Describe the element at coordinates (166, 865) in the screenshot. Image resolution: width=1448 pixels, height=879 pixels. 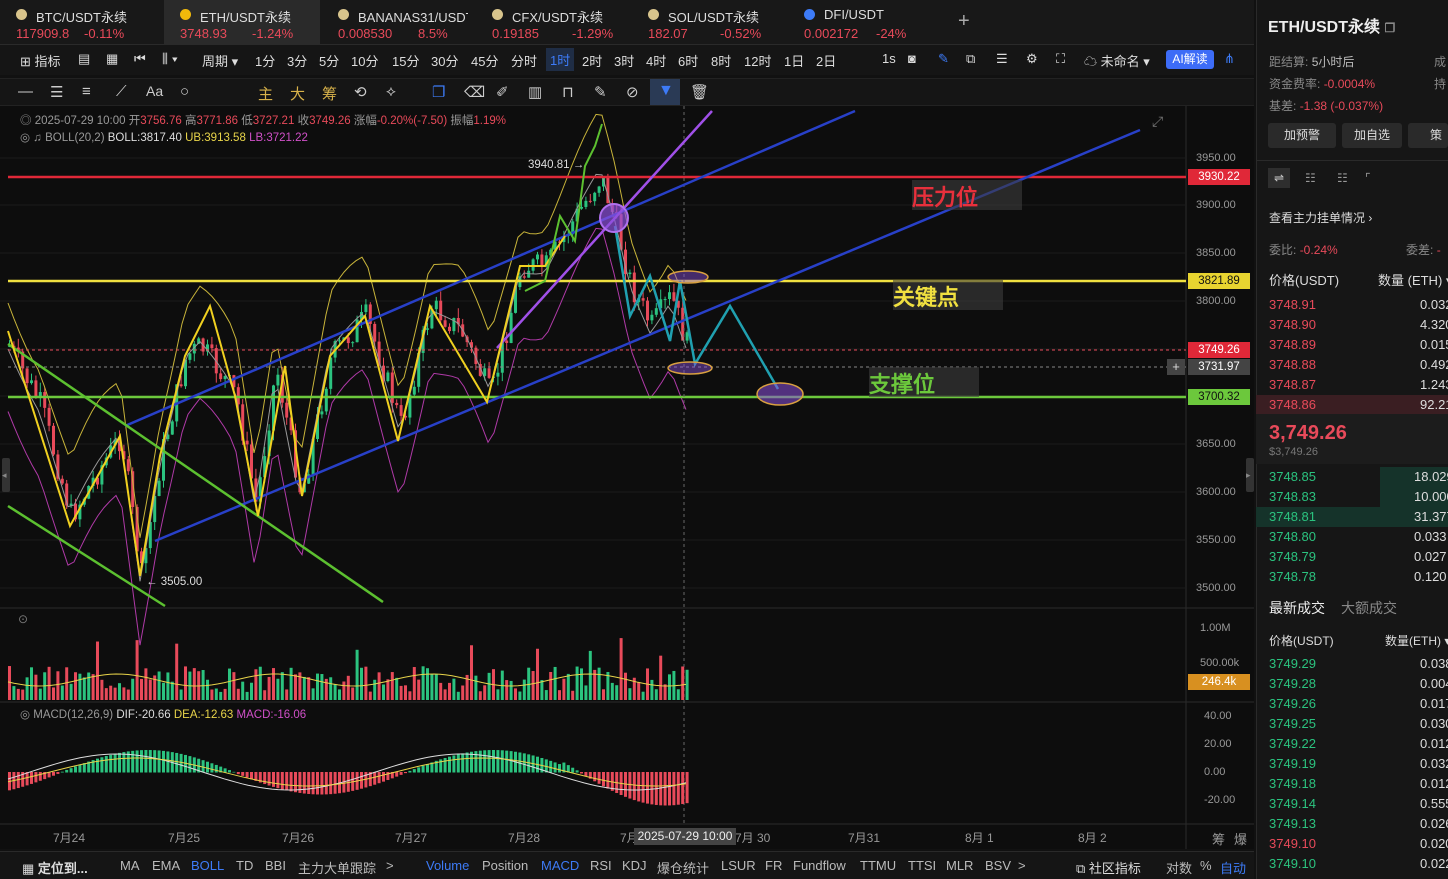
I see `indicator-item: EMA` at that location.